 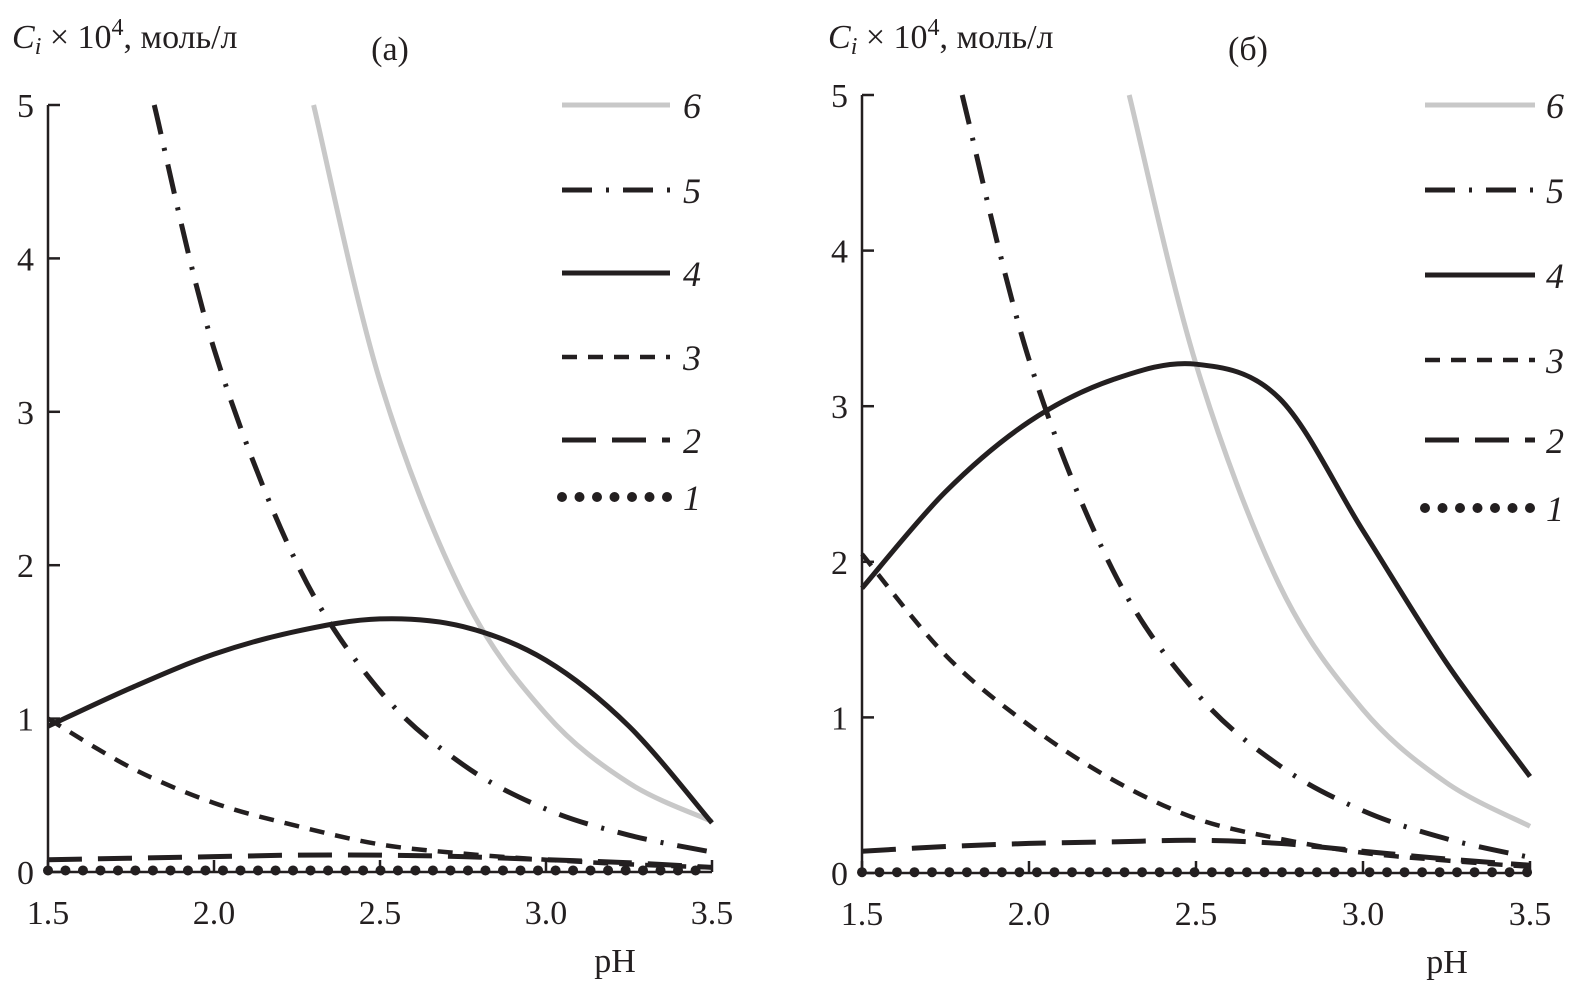 What do you see at coordinates (390, 49) in the screenshot?
I see `panel-label: (а)` at bounding box center [390, 49].